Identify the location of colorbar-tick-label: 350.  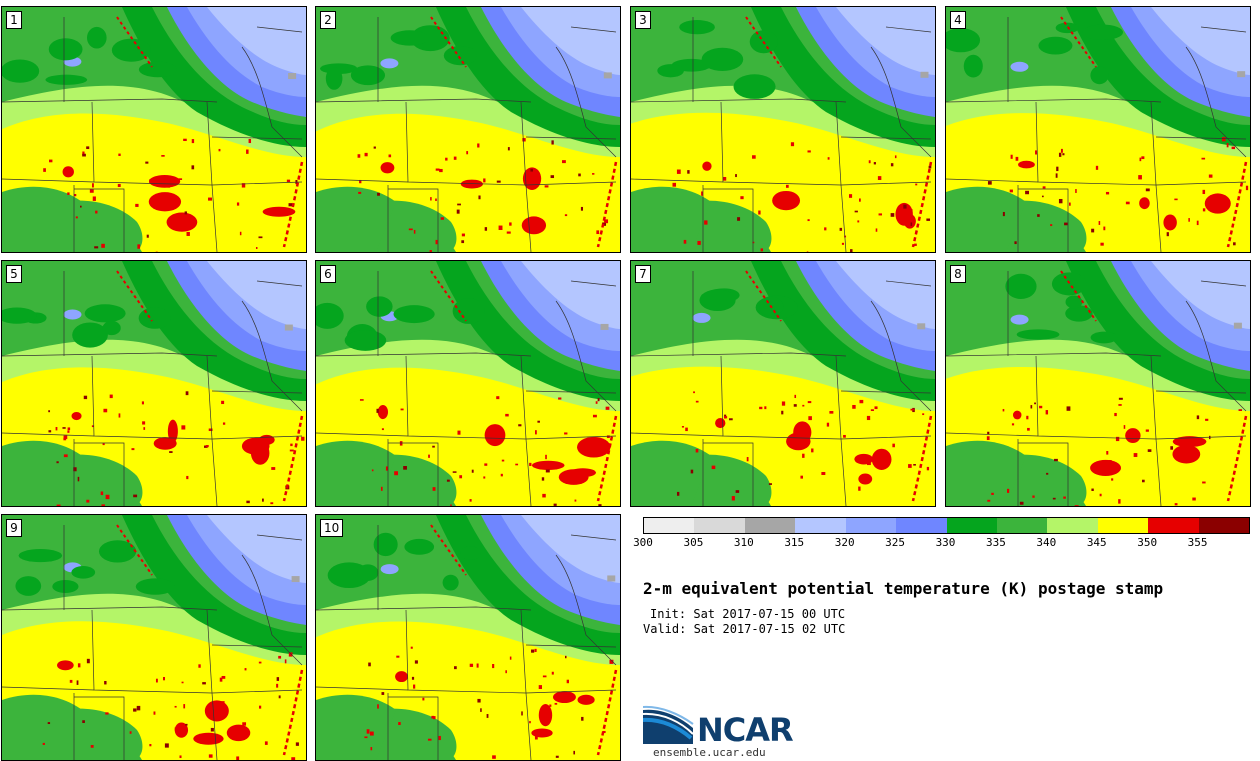
(1147, 542).